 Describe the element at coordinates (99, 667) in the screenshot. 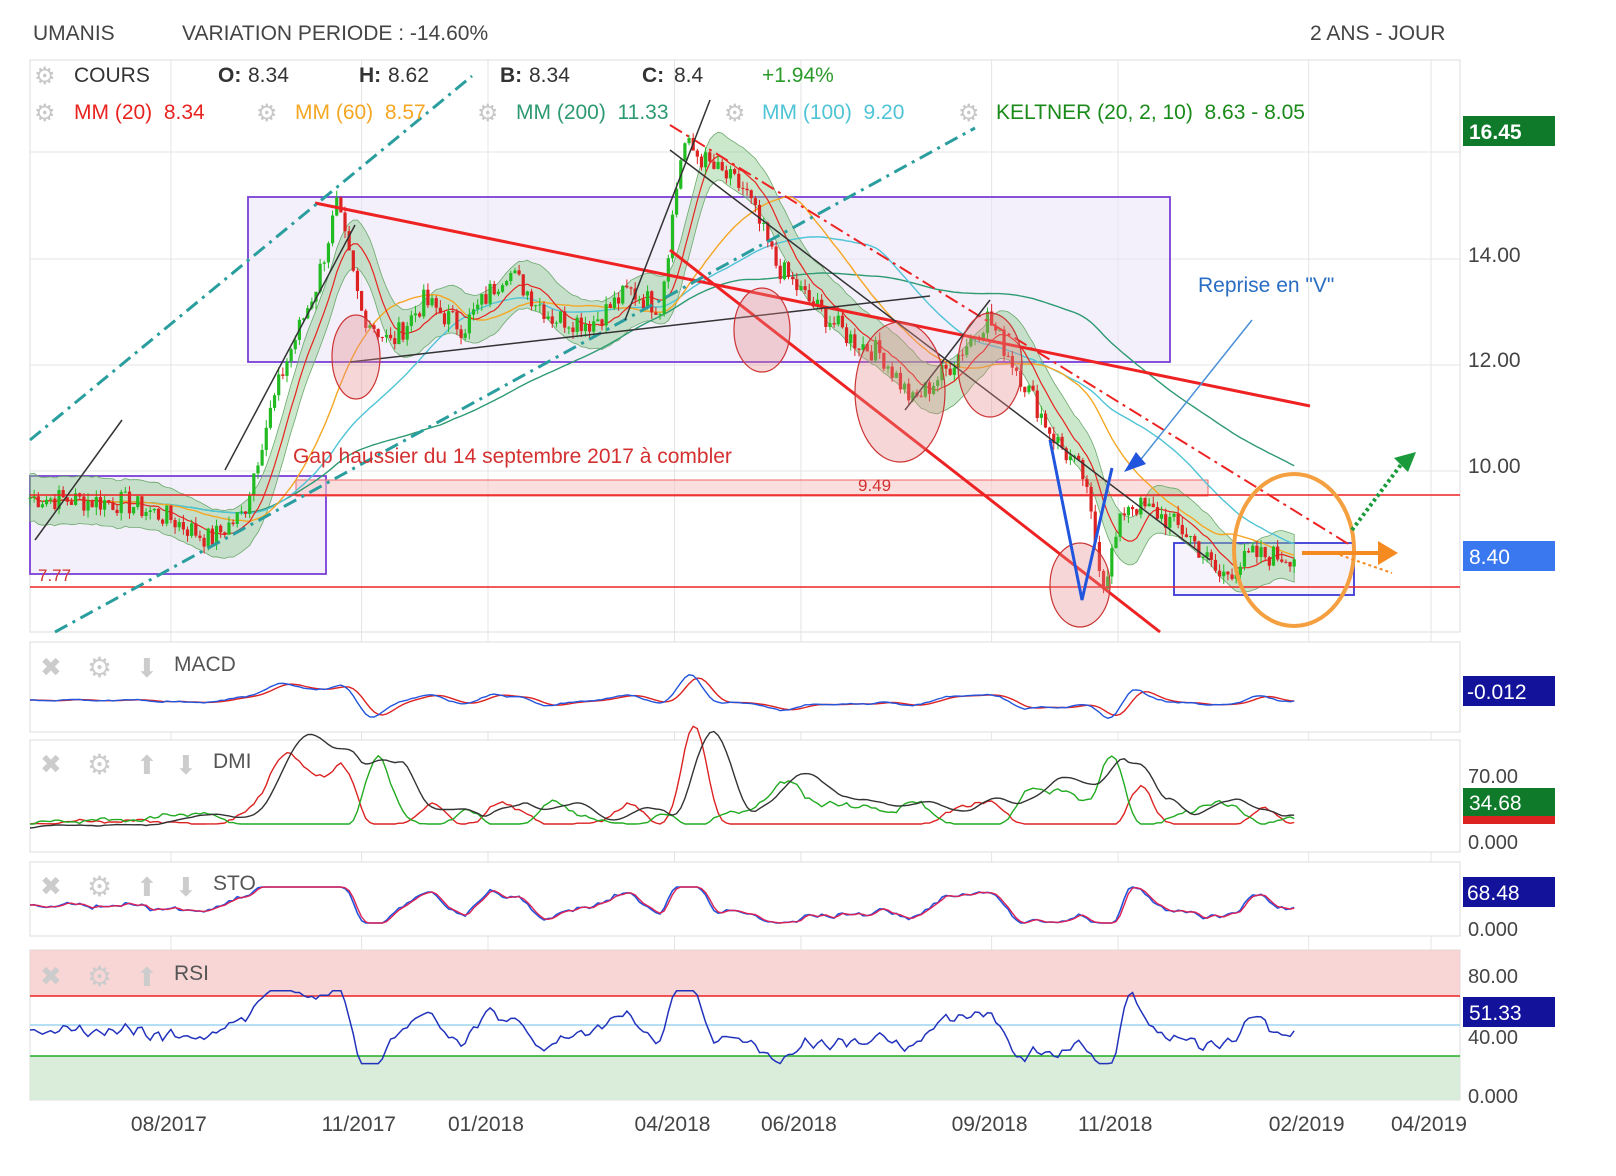

I see `macd-gear-icon: ⚙` at that location.